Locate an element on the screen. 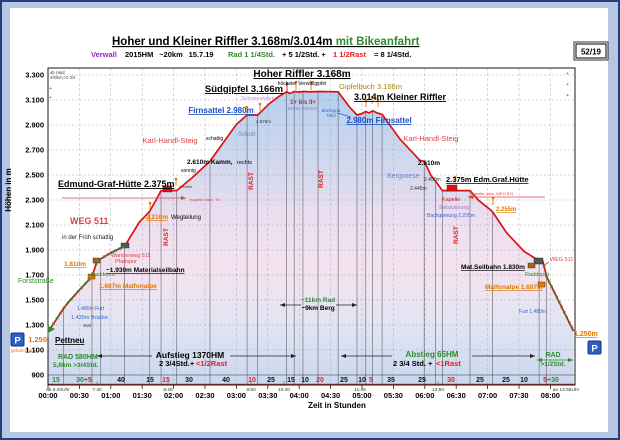  segment-duration: 35 is located at coordinates (391, 380).